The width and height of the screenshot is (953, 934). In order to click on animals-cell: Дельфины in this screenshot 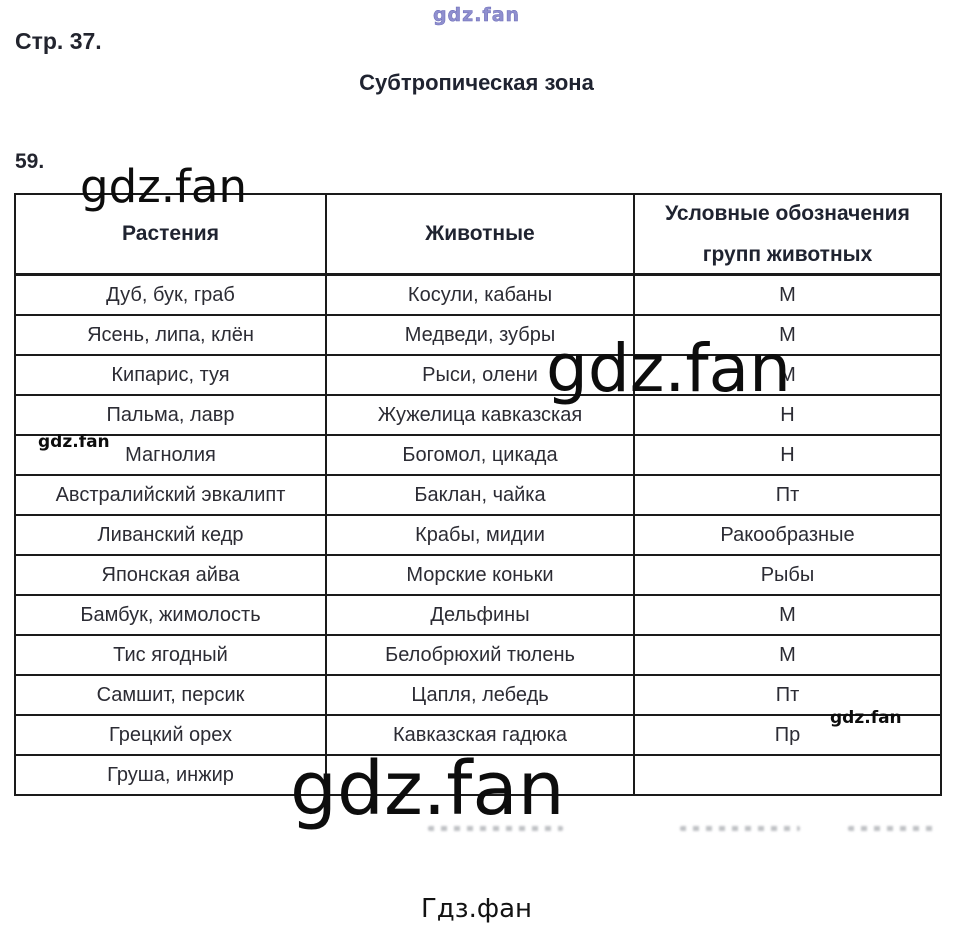, I will do `click(480, 615)`.